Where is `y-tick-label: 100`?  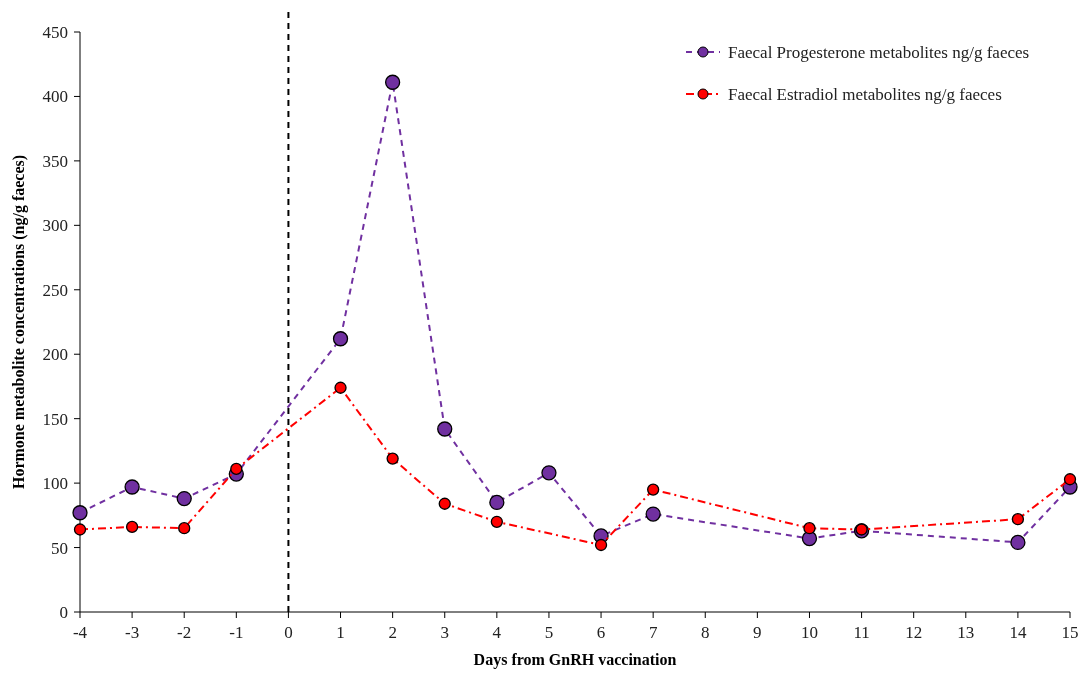 y-tick-label: 100 is located at coordinates (55, 484).